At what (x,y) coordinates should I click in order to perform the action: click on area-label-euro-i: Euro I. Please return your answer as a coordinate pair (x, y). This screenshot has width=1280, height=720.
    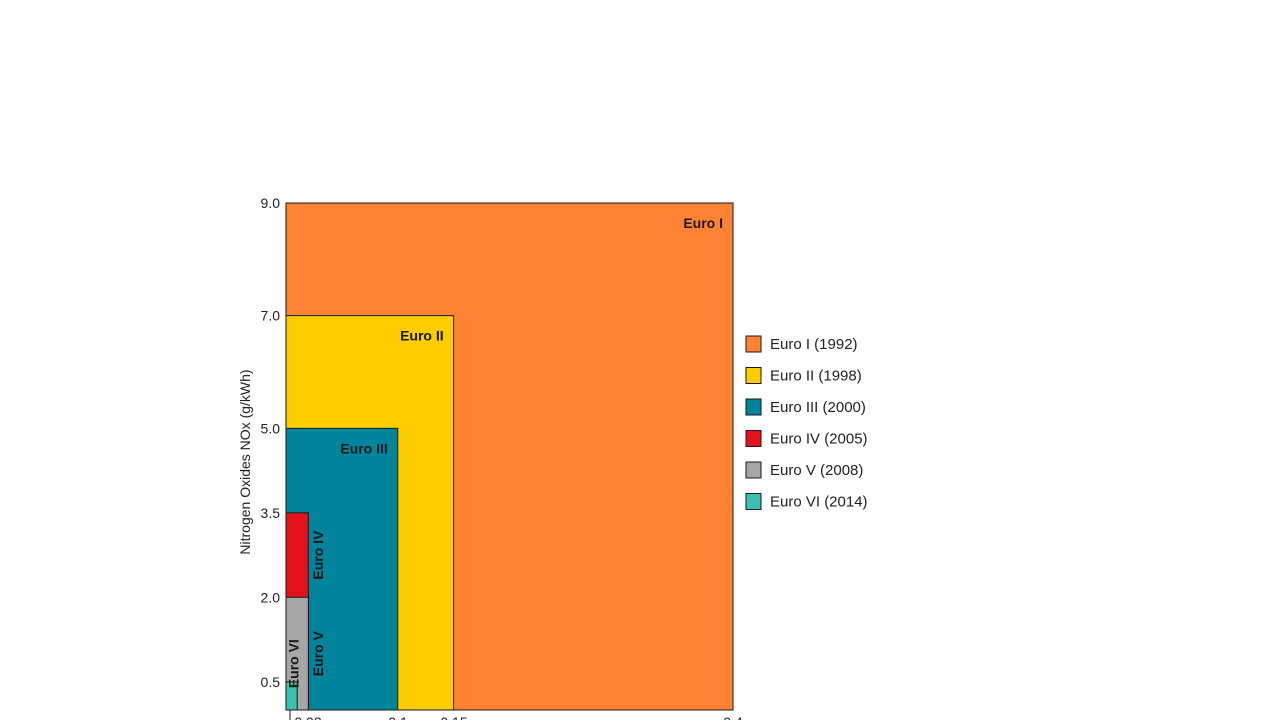
    Looking at the image, I should click on (703, 223).